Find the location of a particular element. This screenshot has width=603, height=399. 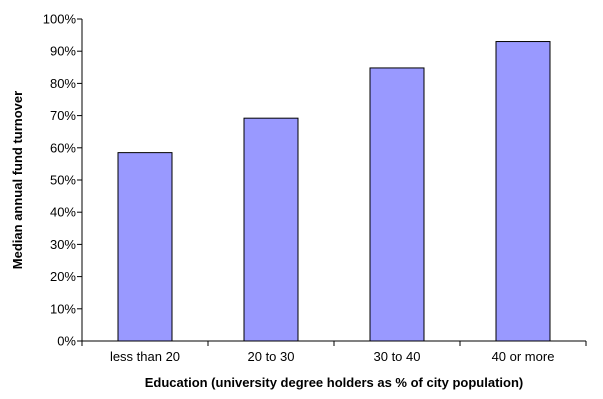

y-tick-label: 30% is located at coordinates (63, 244).